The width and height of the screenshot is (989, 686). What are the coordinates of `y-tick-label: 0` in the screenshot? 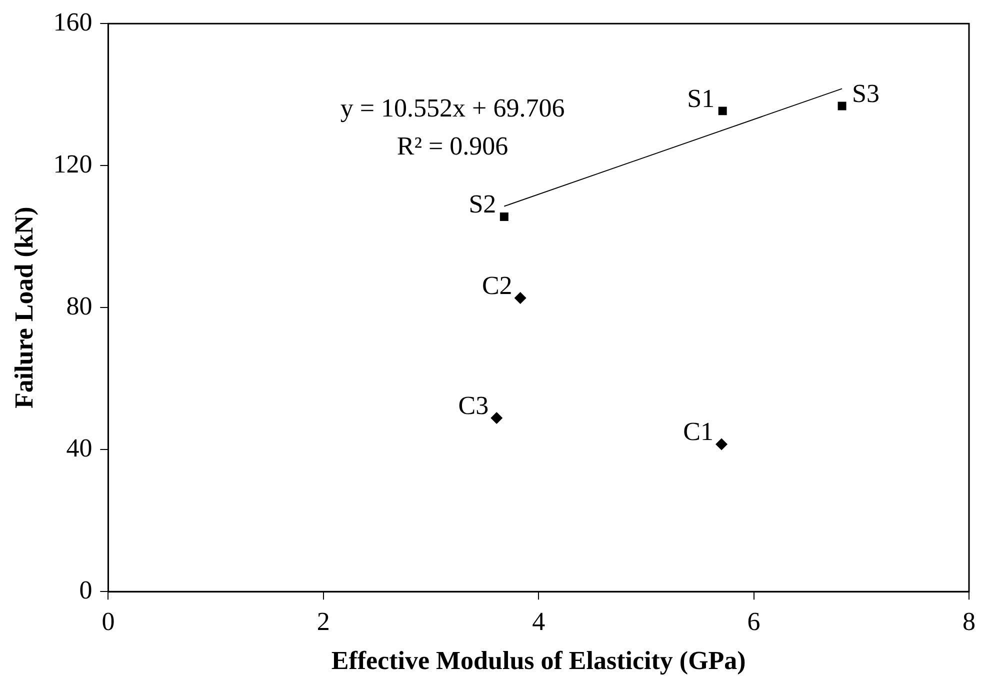 It's located at (85, 589).